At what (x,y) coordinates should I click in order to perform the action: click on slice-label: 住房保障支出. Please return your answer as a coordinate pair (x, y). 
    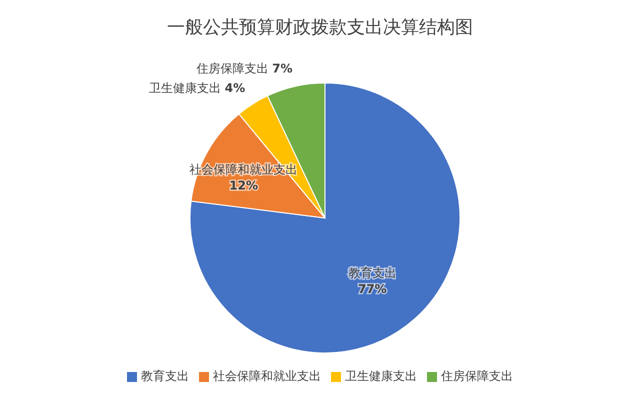
    Looking at the image, I should click on (232, 69).